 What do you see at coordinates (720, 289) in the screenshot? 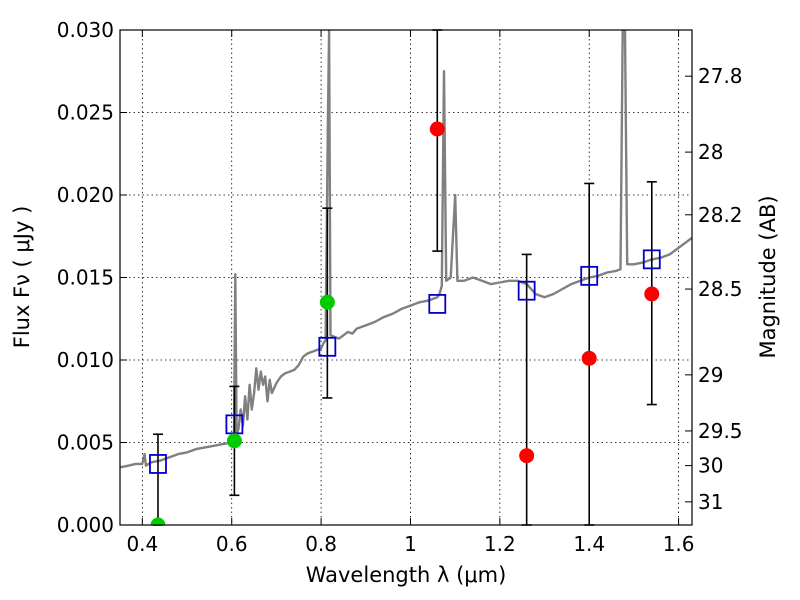
I see `mag-tick-label: 28.5` at bounding box center [720, 289].